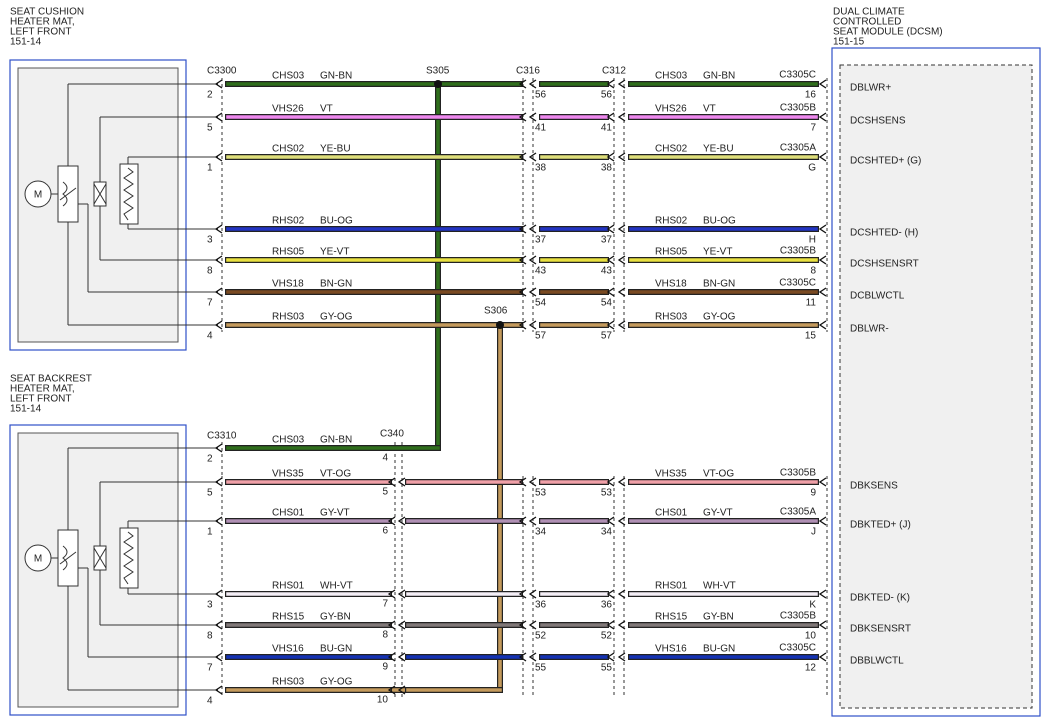 The width and height of the screenshot is (1050, 727). Describe the element at coordinates (867, 22) in the screenshot. I see `component-label: CONTROLLED` at that location.